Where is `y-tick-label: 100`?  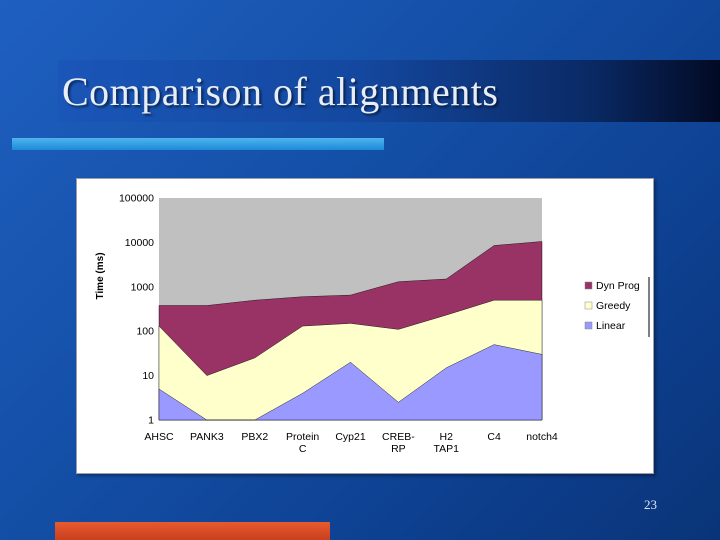
y-tick-label: 100 is located at coordinates (145, 332).